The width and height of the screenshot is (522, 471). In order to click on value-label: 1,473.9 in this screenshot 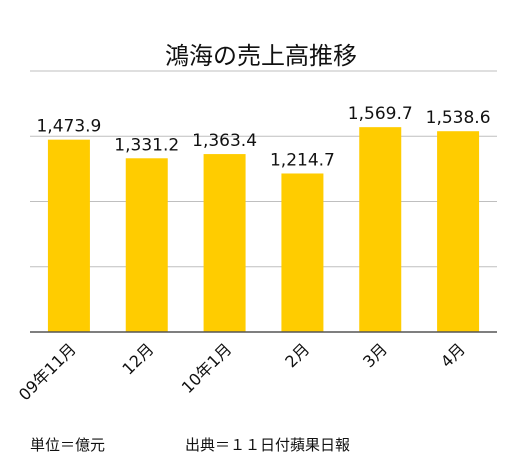, I will do `click(68, 127)`.